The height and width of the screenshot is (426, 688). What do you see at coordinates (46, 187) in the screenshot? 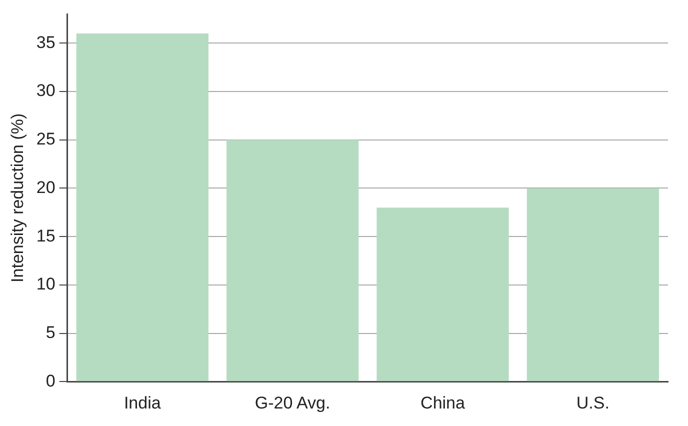
I see `y-tick-label: 20` at bounding box center [46, 187].